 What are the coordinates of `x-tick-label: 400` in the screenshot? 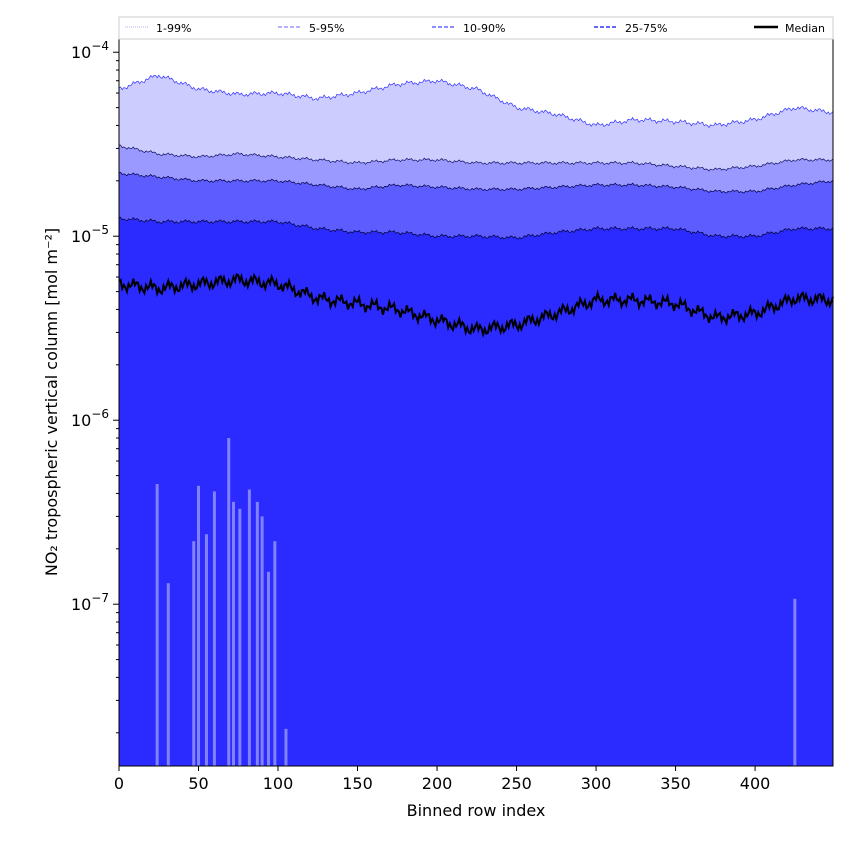 It's located at (755, 783).